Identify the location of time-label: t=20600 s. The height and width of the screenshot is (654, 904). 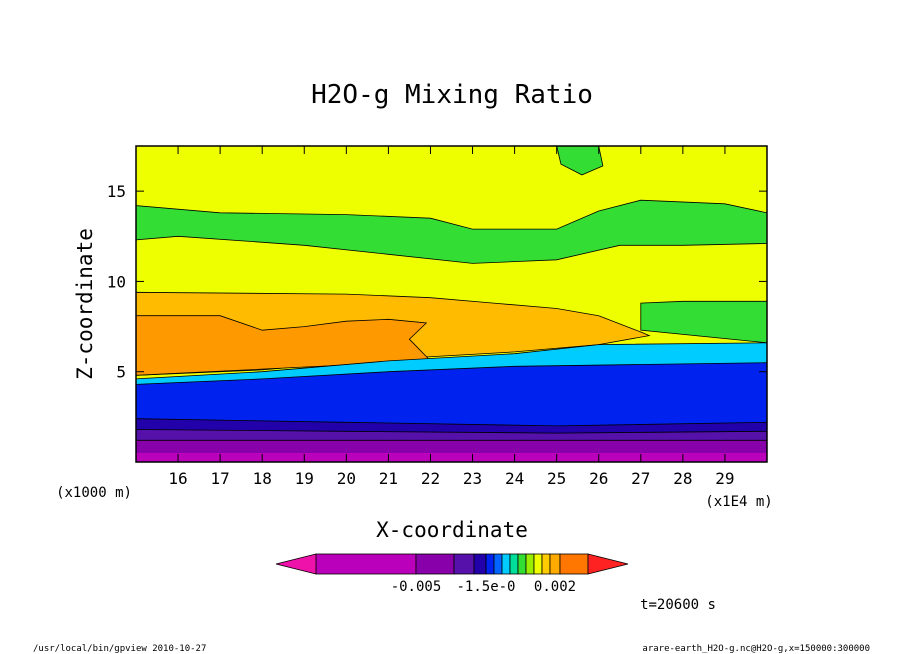
(678, 605).